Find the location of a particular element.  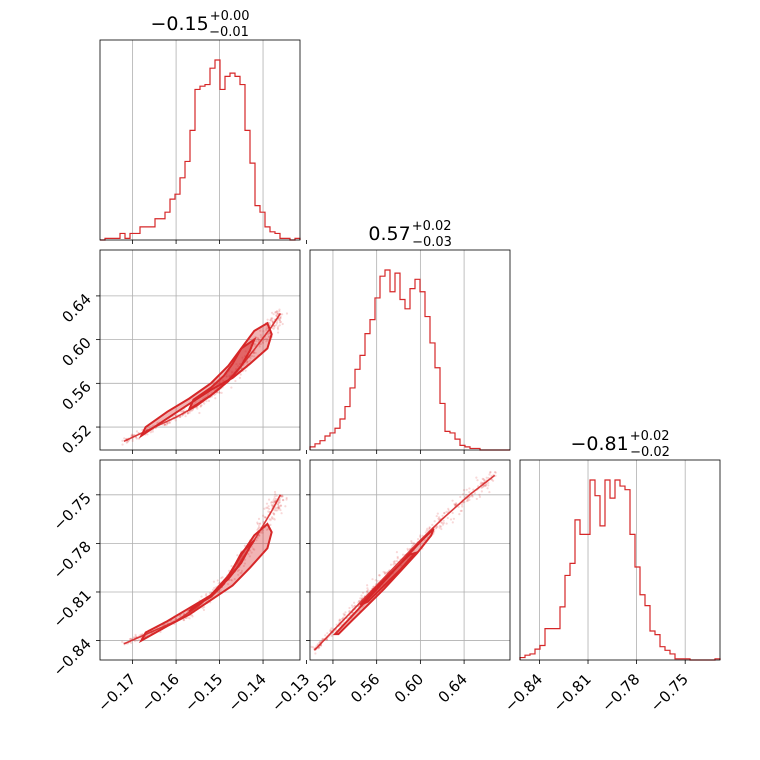

title-lower-error: −0.01 is located at coordinates (229, 32).